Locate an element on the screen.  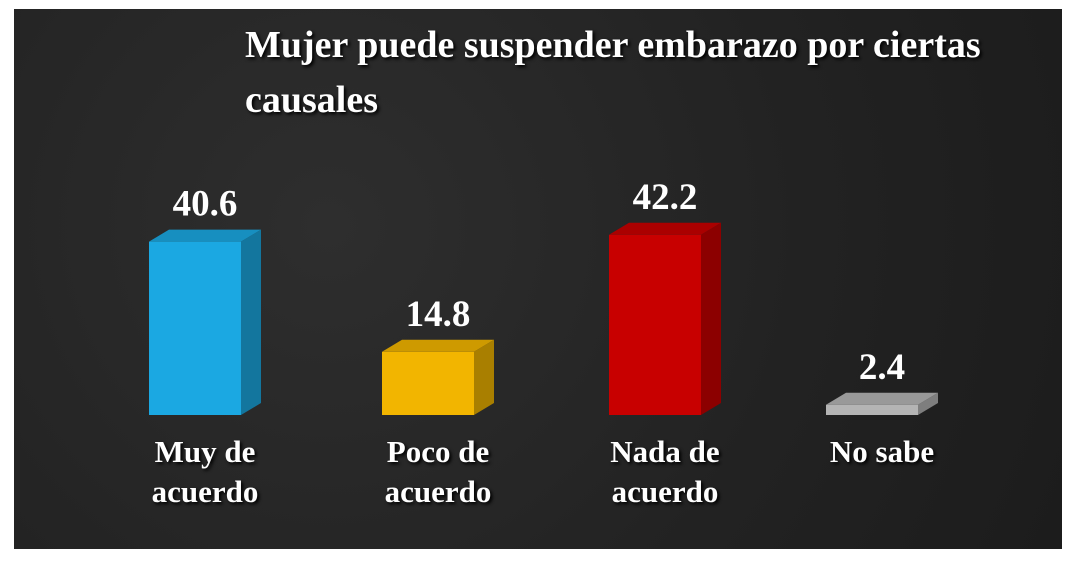
value-label: 42.2 is located at coordinates (665, 197).